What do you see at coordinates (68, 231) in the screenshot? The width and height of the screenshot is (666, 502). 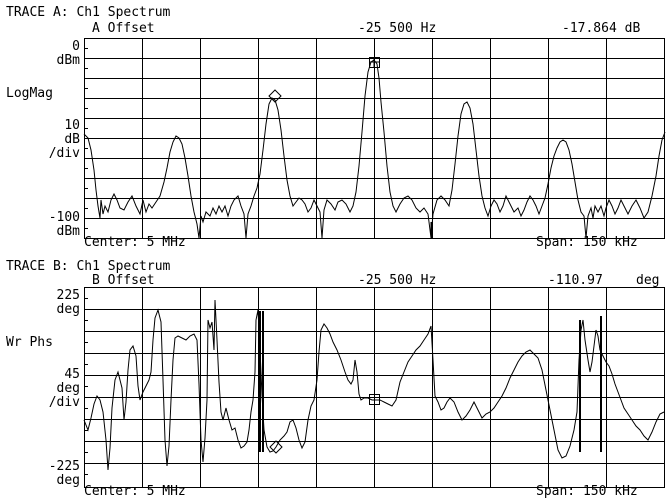 I see `trace-a-y-bottom-unit: dBm` at bounding box center [68, 231].